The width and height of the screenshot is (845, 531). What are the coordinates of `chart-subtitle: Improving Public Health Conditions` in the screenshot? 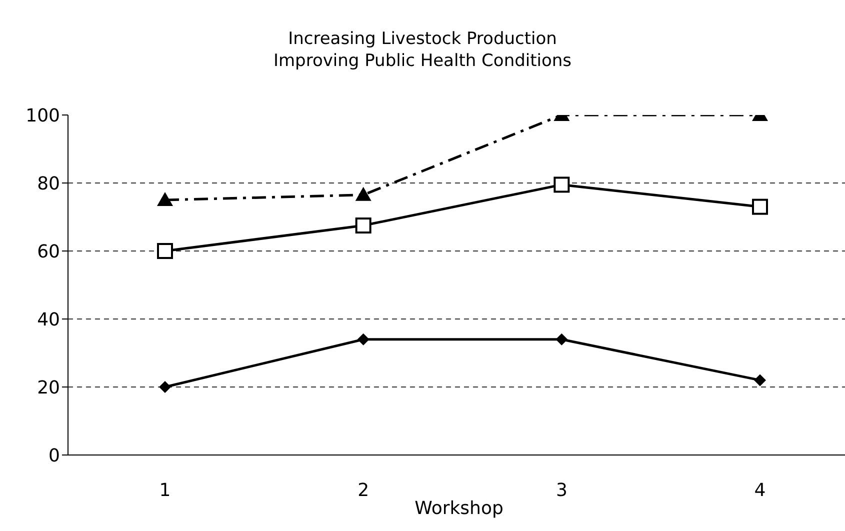 It's located at (422, 61).